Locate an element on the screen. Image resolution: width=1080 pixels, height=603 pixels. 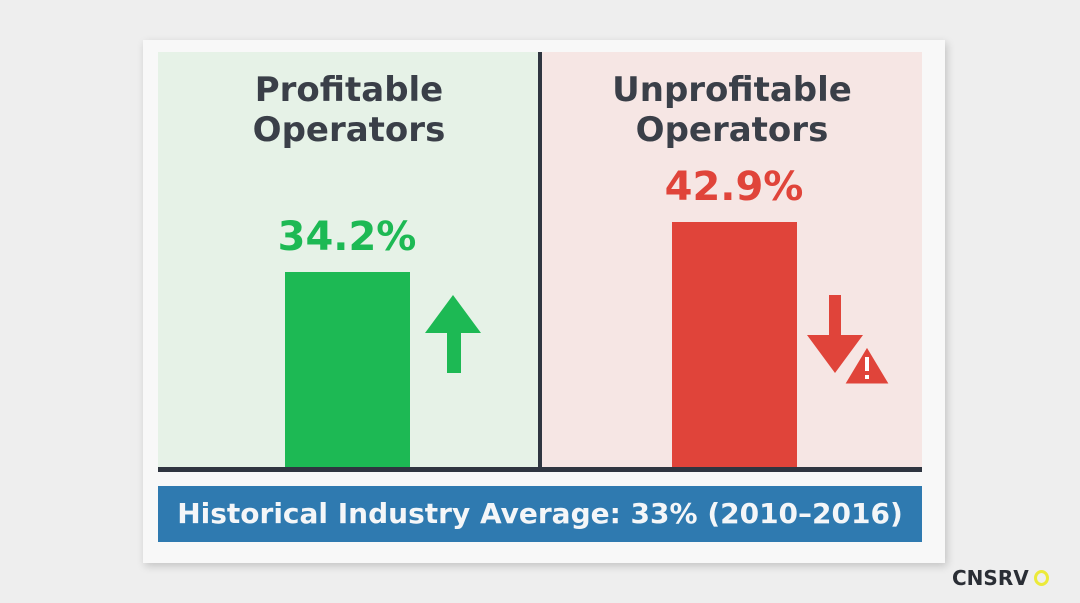
arrow-down-warning-icon is located at coordinates (850, 341).